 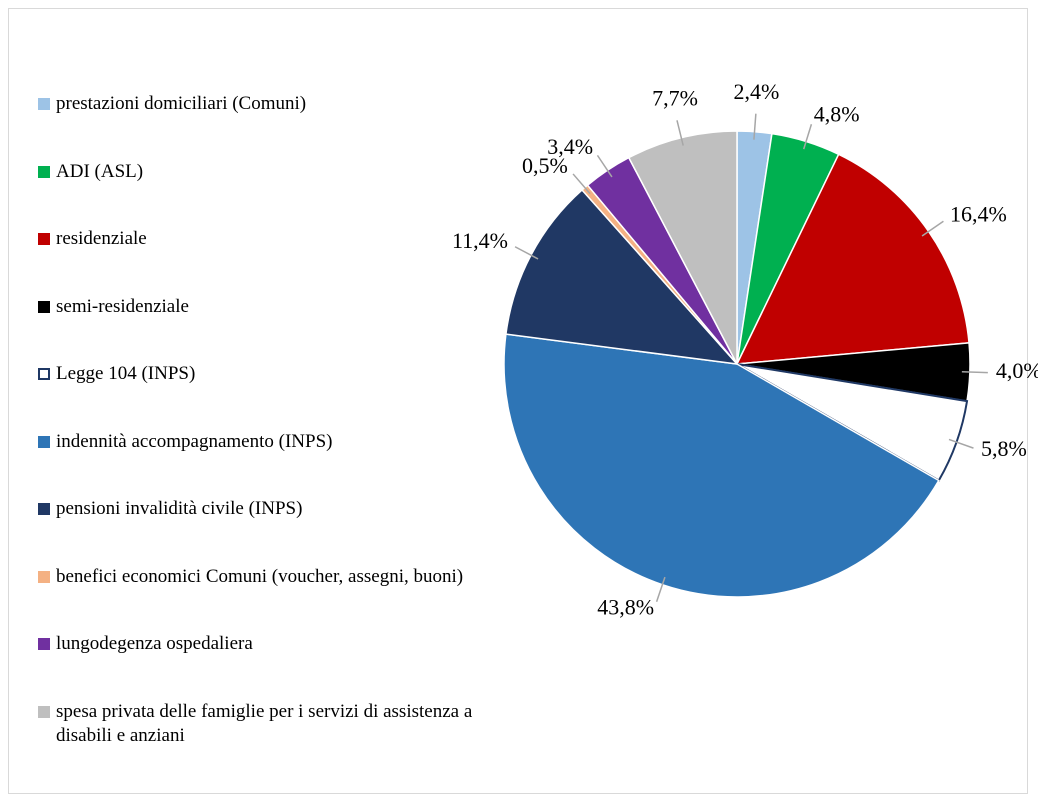 I want to click on data-label: 4,8%, so click(x=837, y=114).